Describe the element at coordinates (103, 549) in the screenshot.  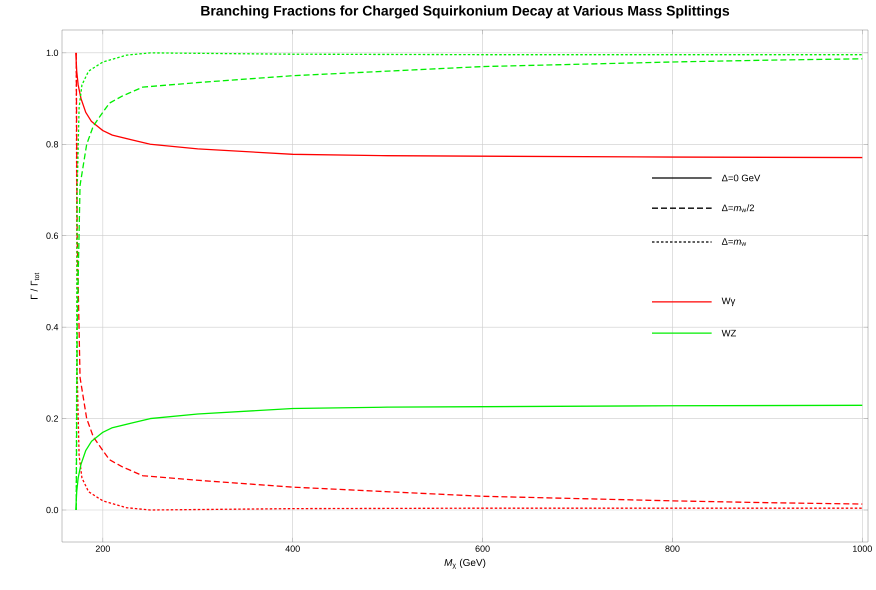
I see `x-tick-label: 200` at that location.